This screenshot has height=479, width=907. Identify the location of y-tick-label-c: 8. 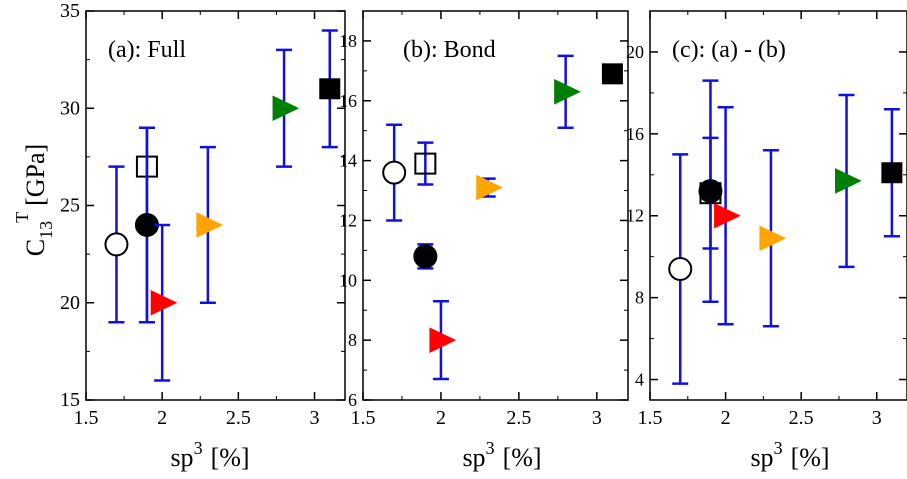
(639, 298).